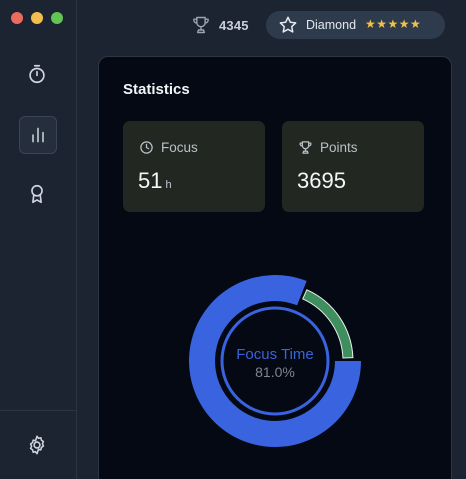 This screenshot has width=466, height=479. What do you see at coordinates (156, 89) in the screenshot?
I see `page-title: Statistics` at bounding box center [156, 89].